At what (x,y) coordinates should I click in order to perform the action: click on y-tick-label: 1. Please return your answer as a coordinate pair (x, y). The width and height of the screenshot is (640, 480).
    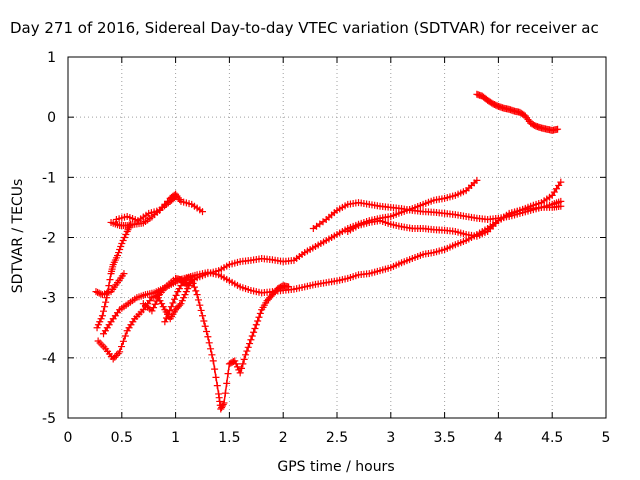
    Looking at the image, I should click on (51, 58).